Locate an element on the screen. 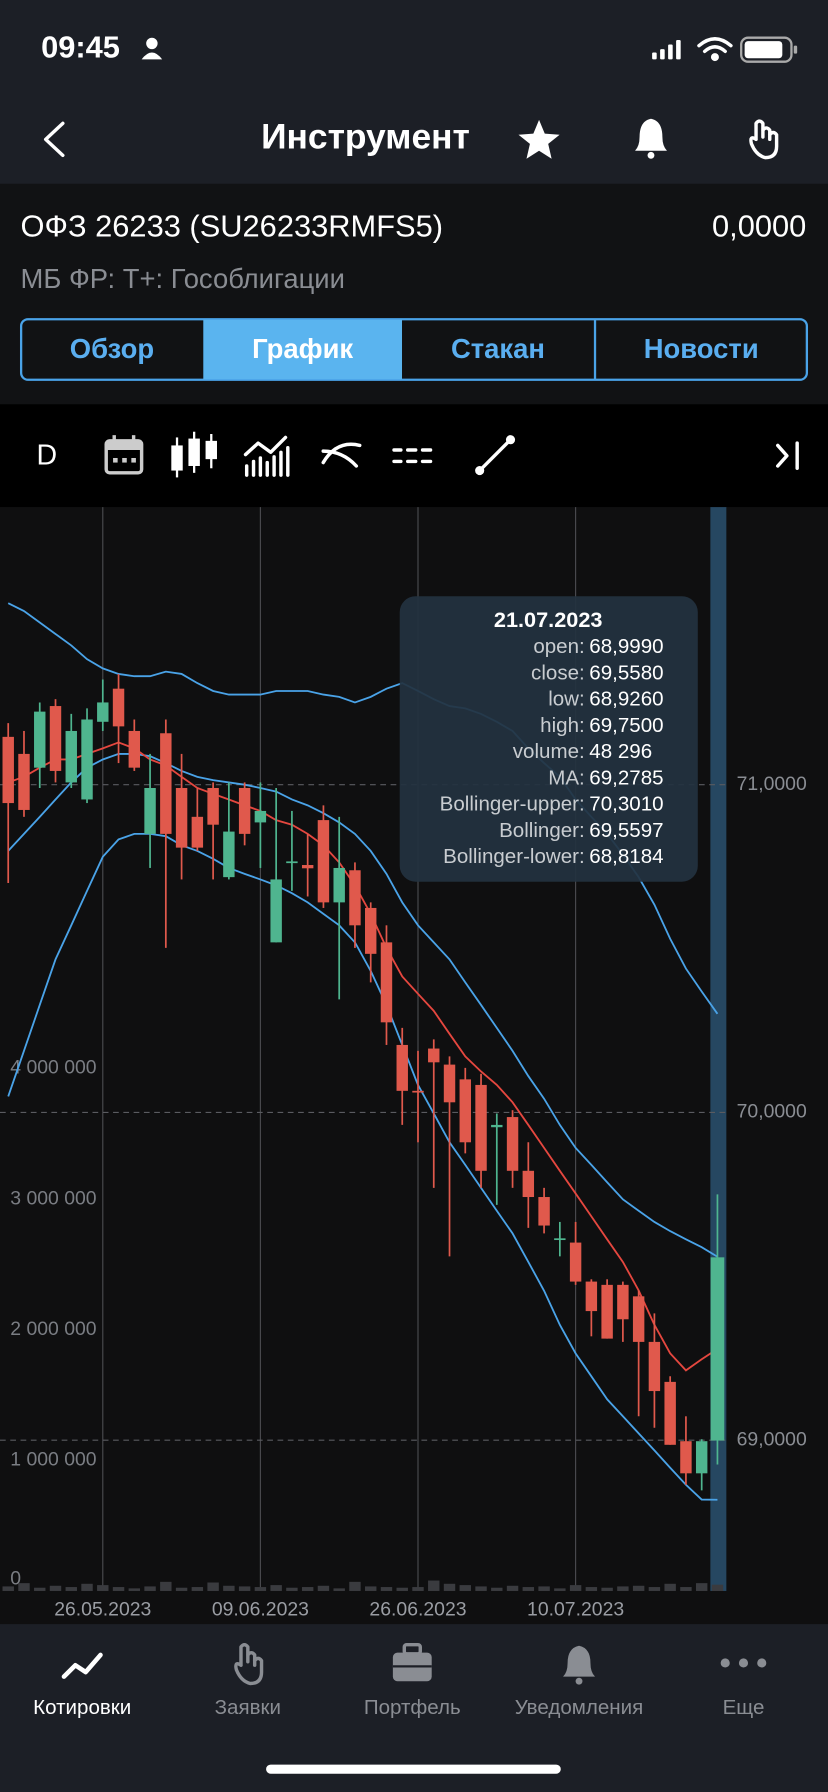 The height and width of the screenshot is (1792, 828). tooltip-value: 48 296 is located at coordinates (620, 751).